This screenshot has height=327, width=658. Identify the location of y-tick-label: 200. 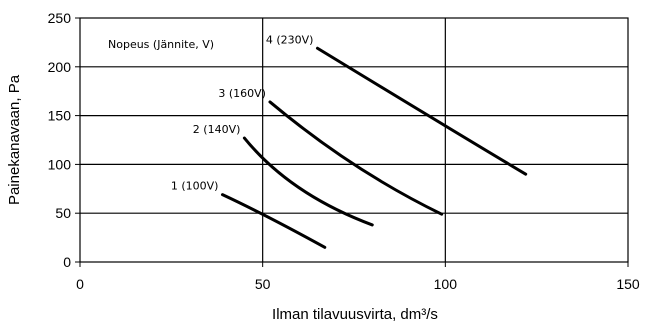
(60, 67).